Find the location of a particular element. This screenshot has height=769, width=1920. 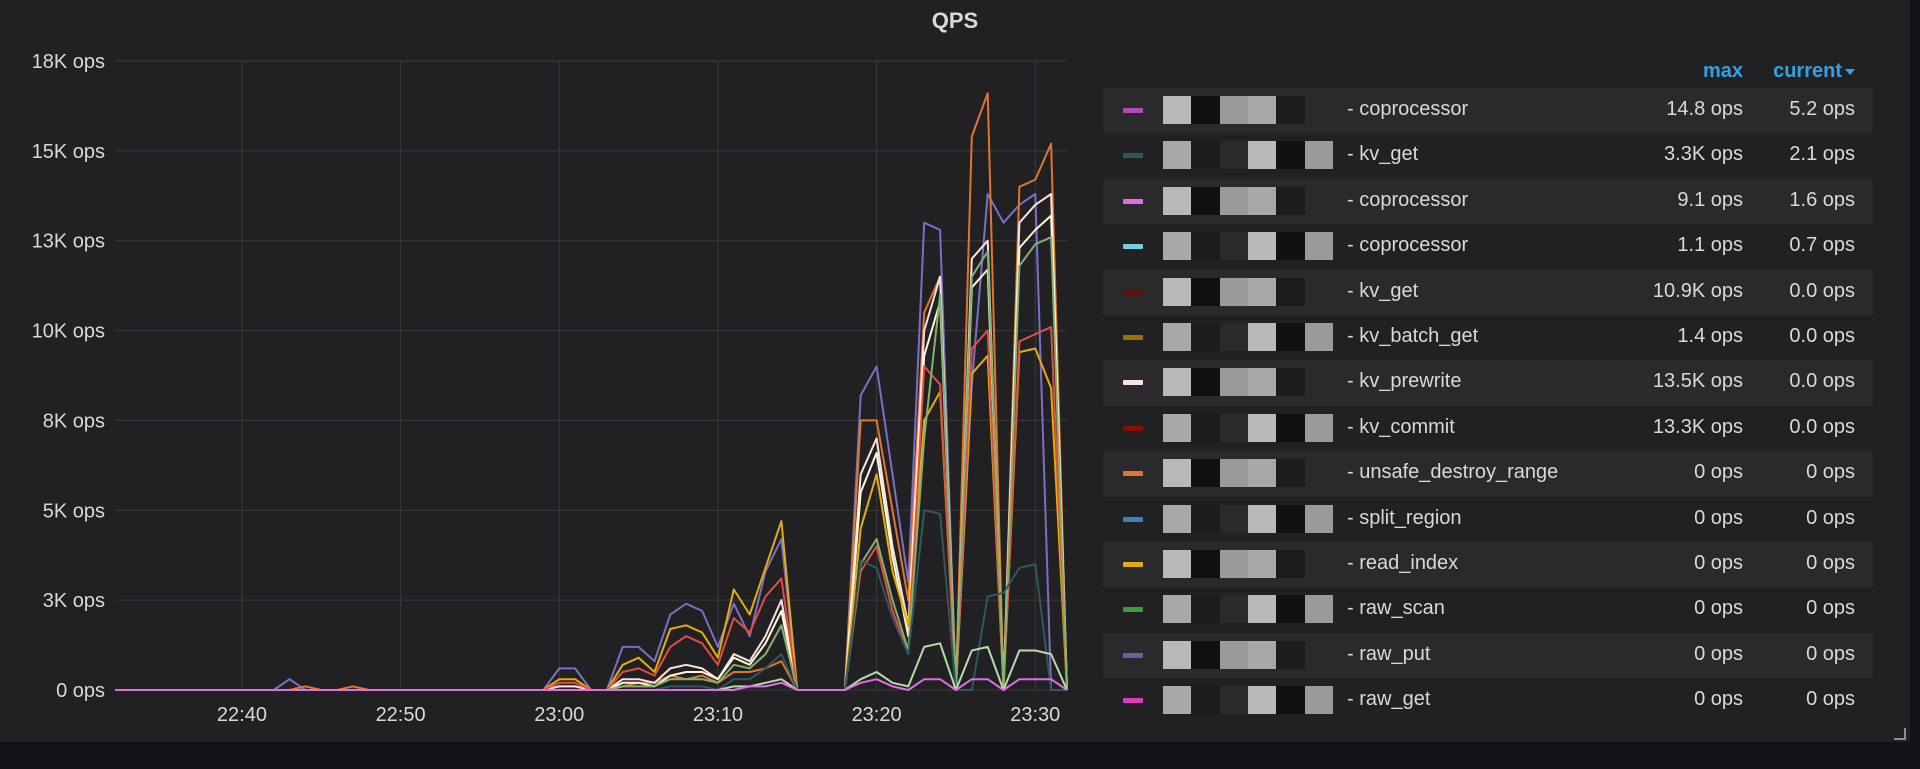

legend-row: - unsafe_destroy_range 0 ops 0 ops is located at coordinates (1488, 474).